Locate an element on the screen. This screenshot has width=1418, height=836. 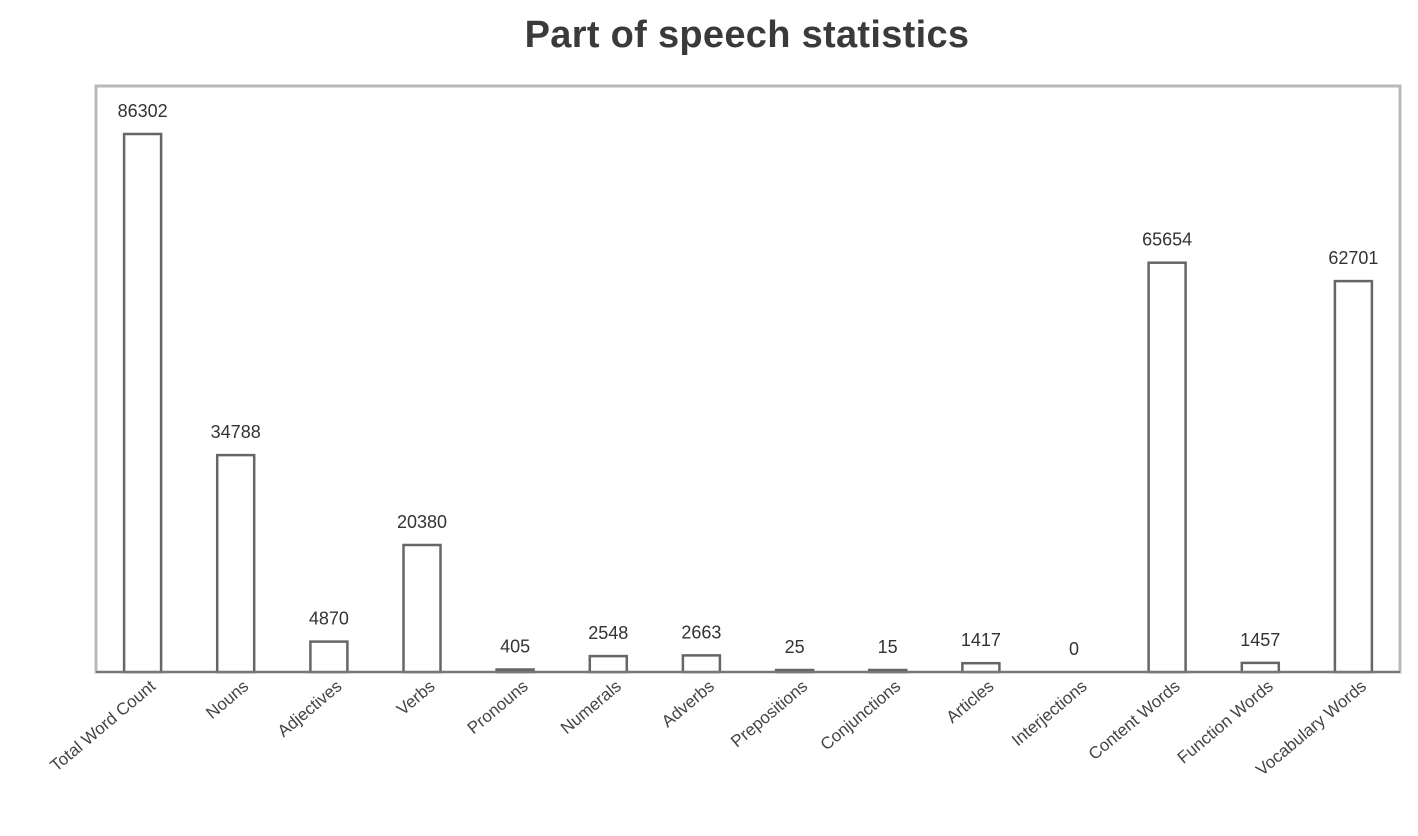
x-tick-label-total-word-count: Total Word Count is located at coordinates (103, 725).